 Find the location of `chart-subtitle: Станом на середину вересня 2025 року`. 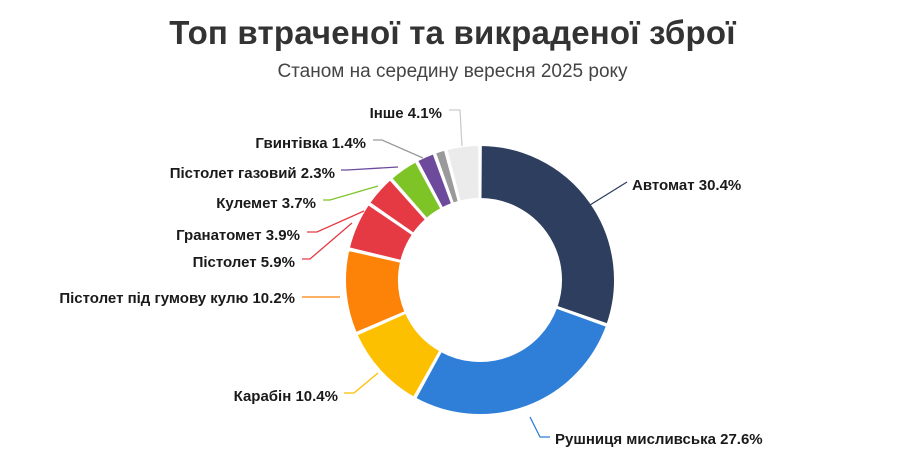

chart-subtitle: Станом на середину вересня 2025 року is located at coordinates (452, 71).